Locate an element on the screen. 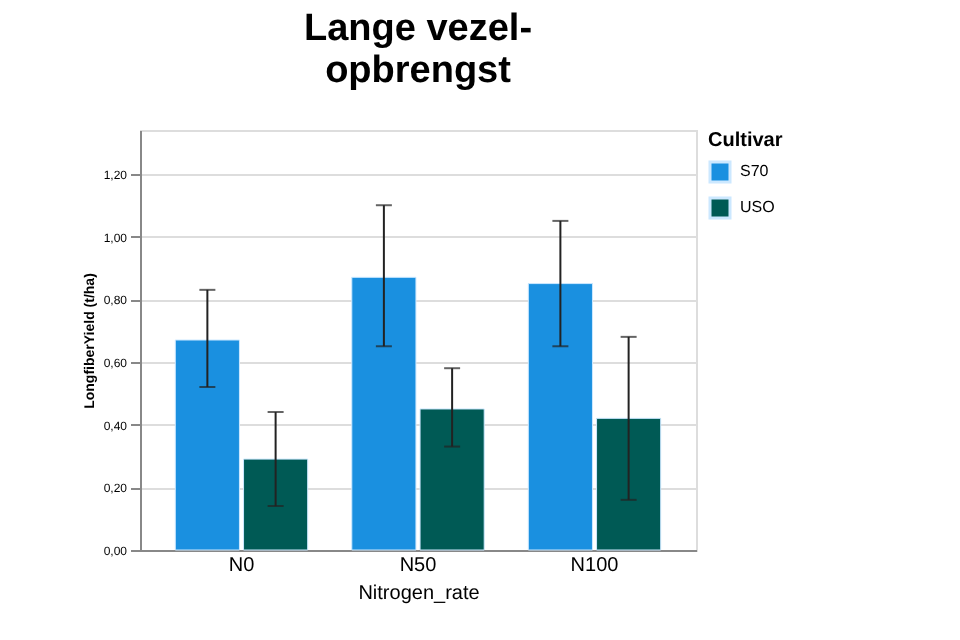 The image size is (960, 640). text: opbrengst is located at coordinates (418, 71).